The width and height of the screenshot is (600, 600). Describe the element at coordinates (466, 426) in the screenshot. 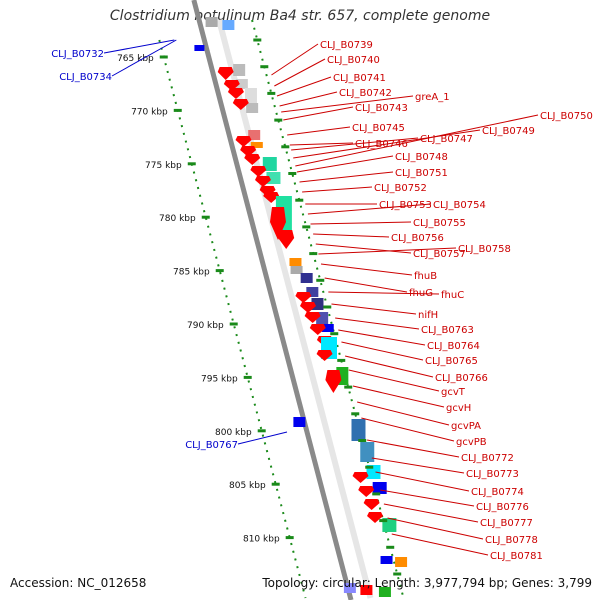

I see `gene-label-right: gcvPA` at that location.